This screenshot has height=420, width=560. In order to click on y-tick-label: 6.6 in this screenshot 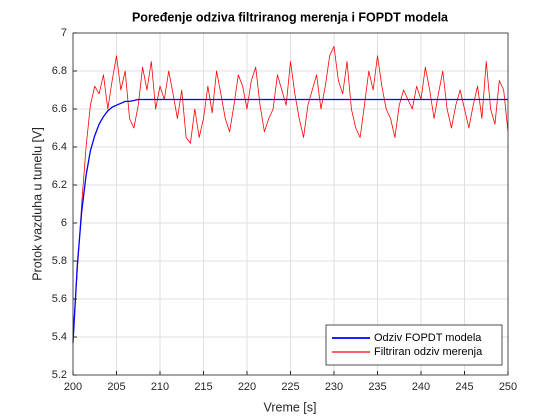, I will do `click(59, 109)`.